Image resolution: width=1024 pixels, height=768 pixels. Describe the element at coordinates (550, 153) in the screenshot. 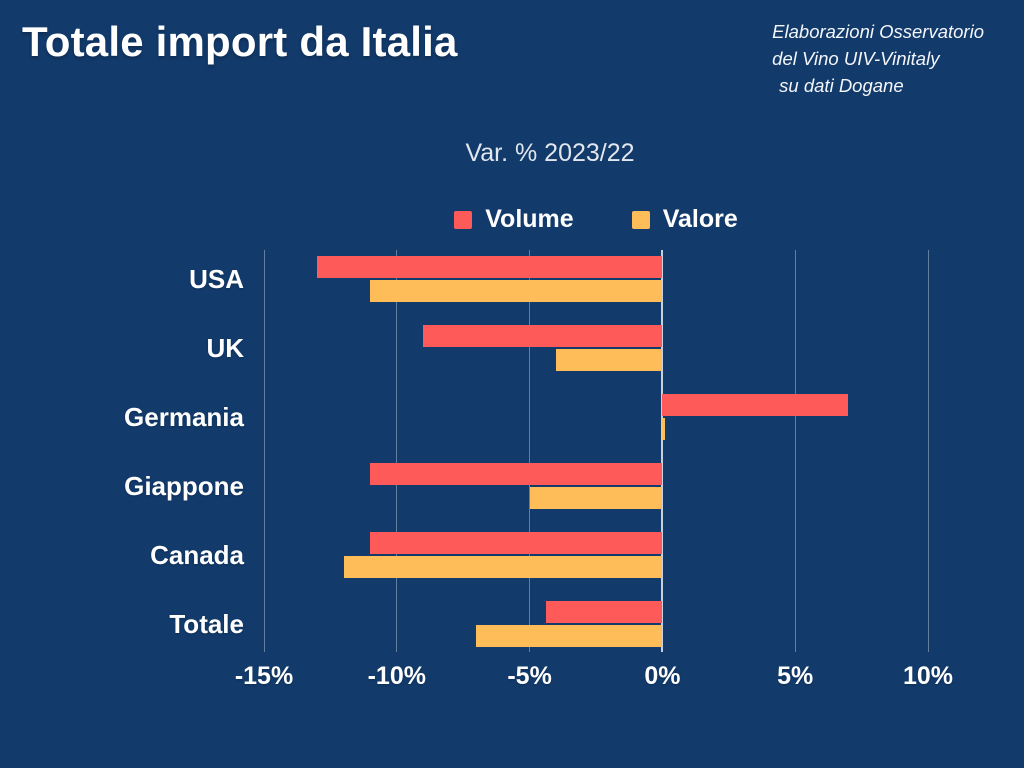

I see `chart-subtitle: Var. % 2023/22` at that location.